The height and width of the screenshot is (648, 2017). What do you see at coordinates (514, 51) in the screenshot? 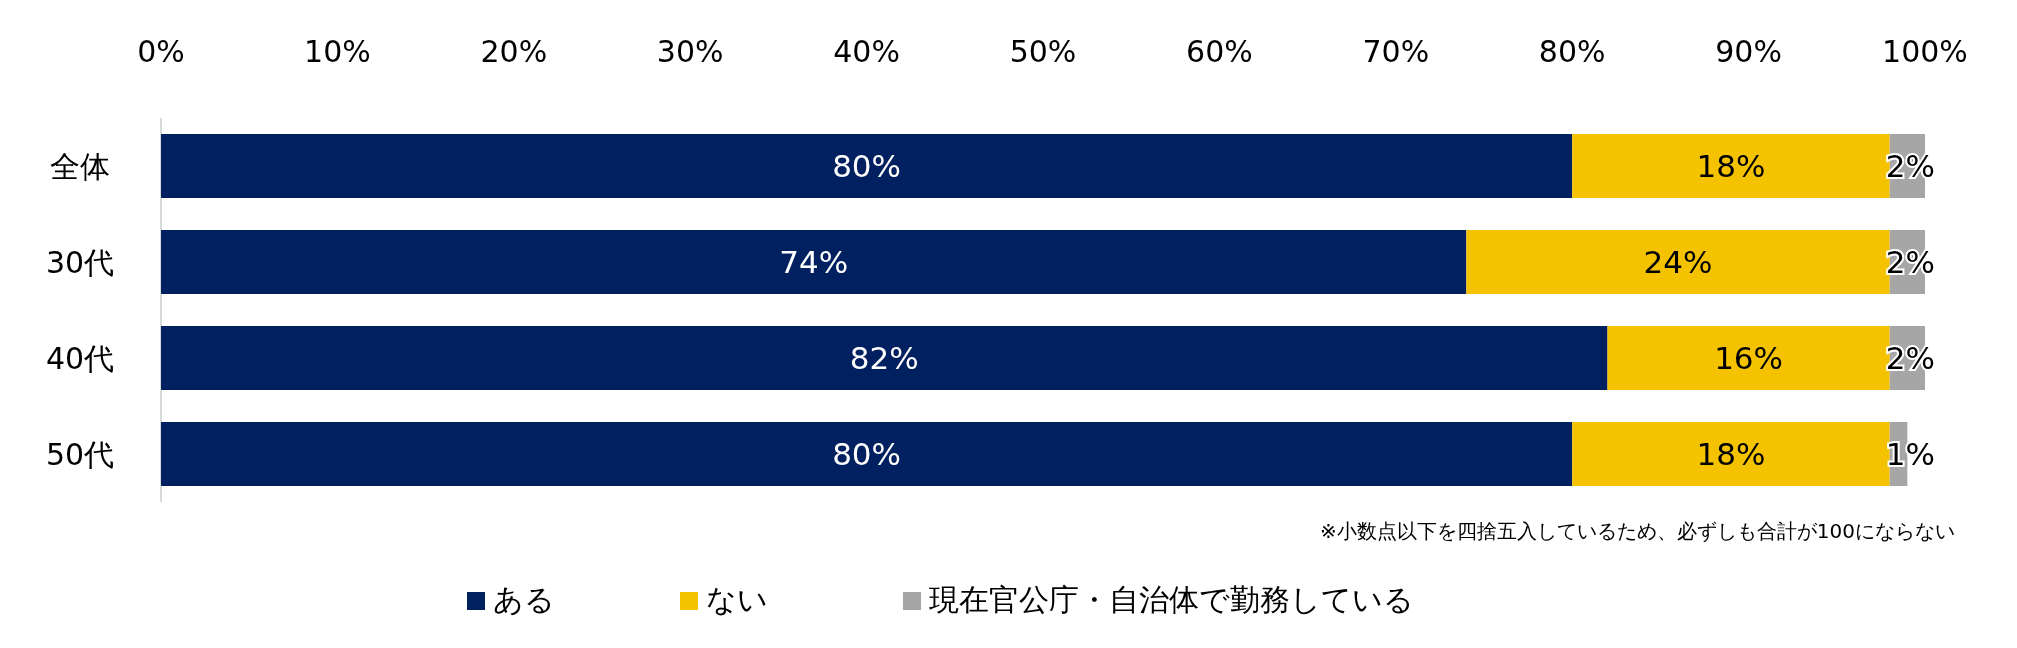
I see `x-tick-label: 20%` at bounding box center [514, 51].